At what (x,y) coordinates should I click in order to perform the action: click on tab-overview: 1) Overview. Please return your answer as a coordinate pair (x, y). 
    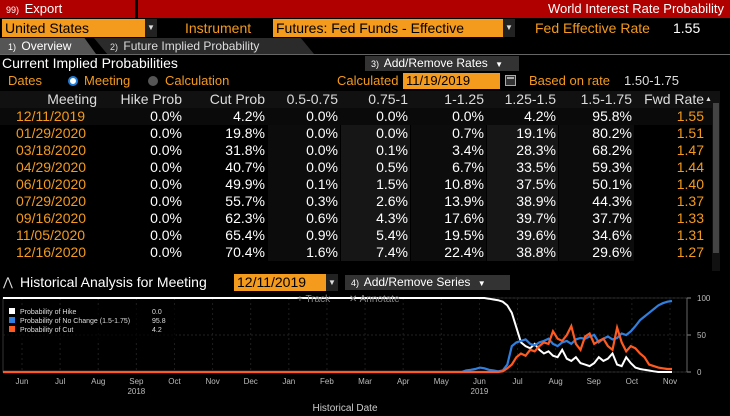
    Looking at the image, I should click on (48, 46).